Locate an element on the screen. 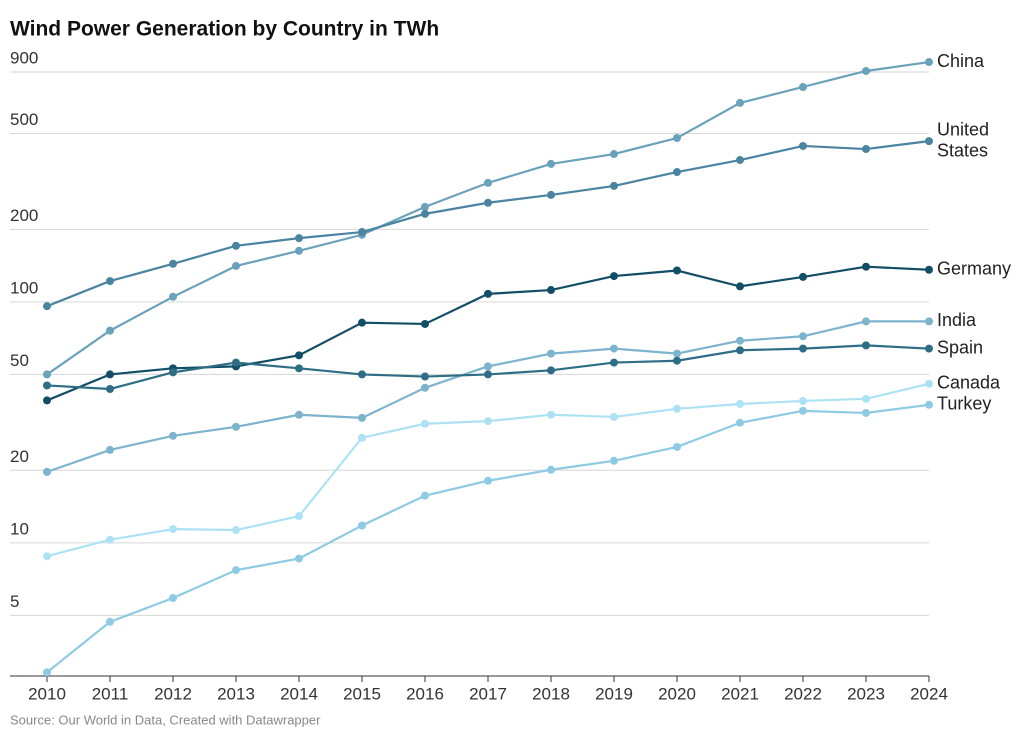 The height and width of the screenshot is (741, 1024). y-tick-label: 500 is located at coordinates (24, 119).